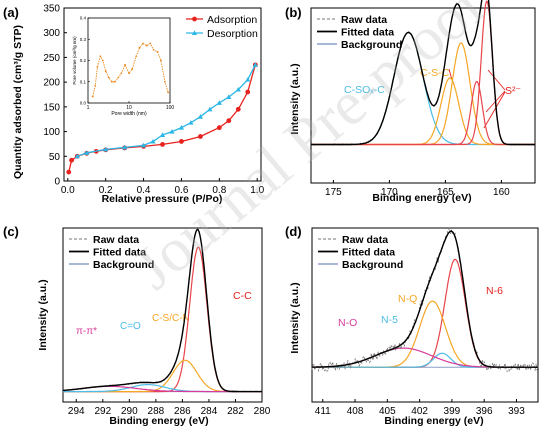 The image size is (553, 431). What do you see at coordinates (387, 411) in the screenshot?
I see `xtick-label: 405` at bounding box center [387, 411].